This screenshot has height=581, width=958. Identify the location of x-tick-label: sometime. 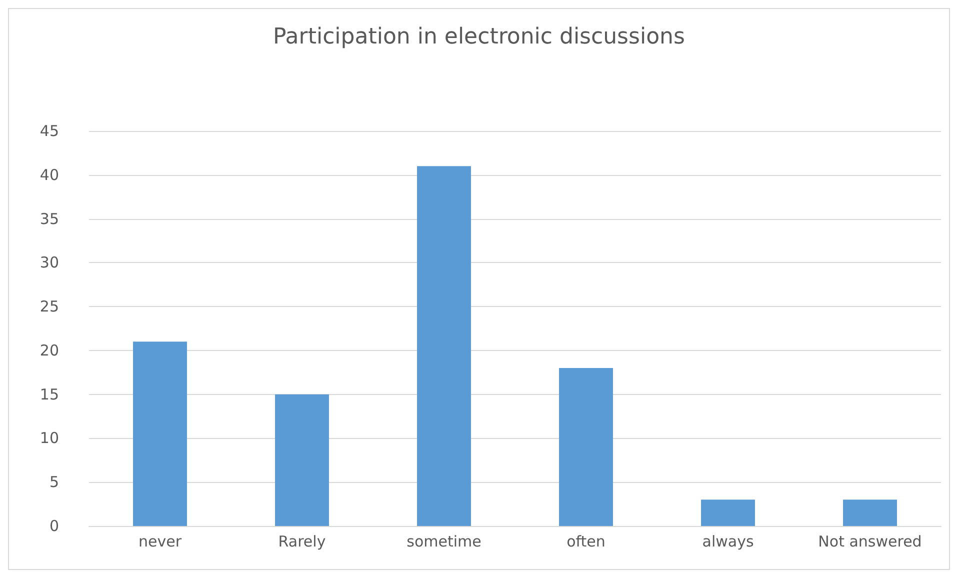
(444, 541).